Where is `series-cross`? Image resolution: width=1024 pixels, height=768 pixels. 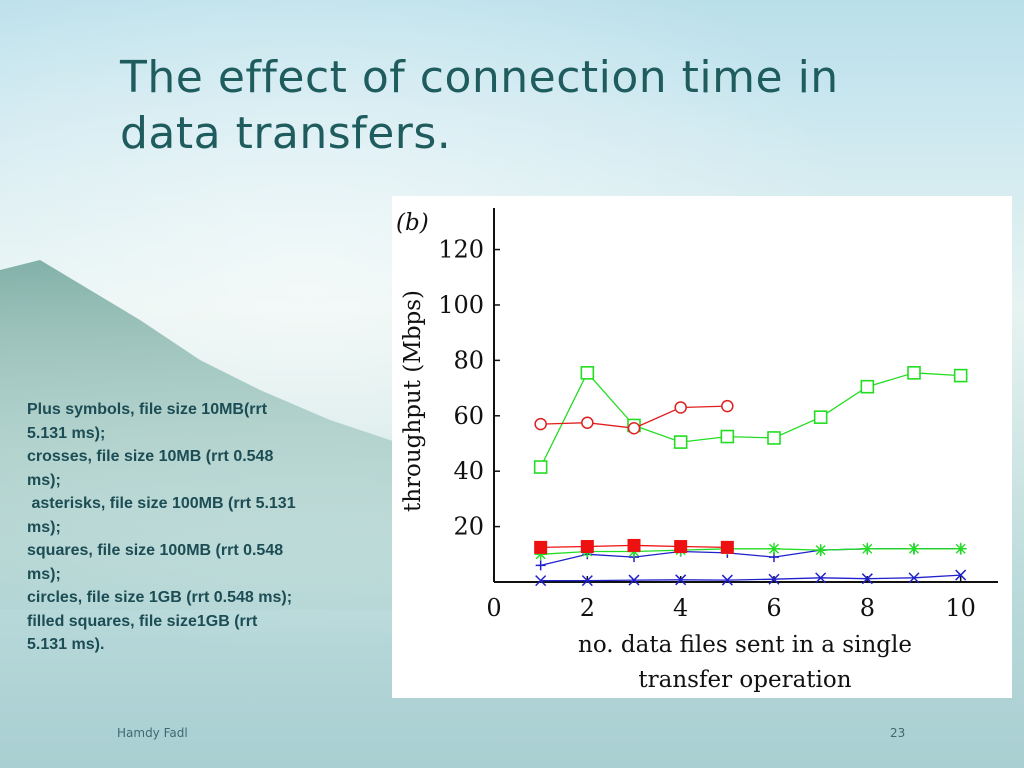
series-cross is located at coordinates (751, 578).